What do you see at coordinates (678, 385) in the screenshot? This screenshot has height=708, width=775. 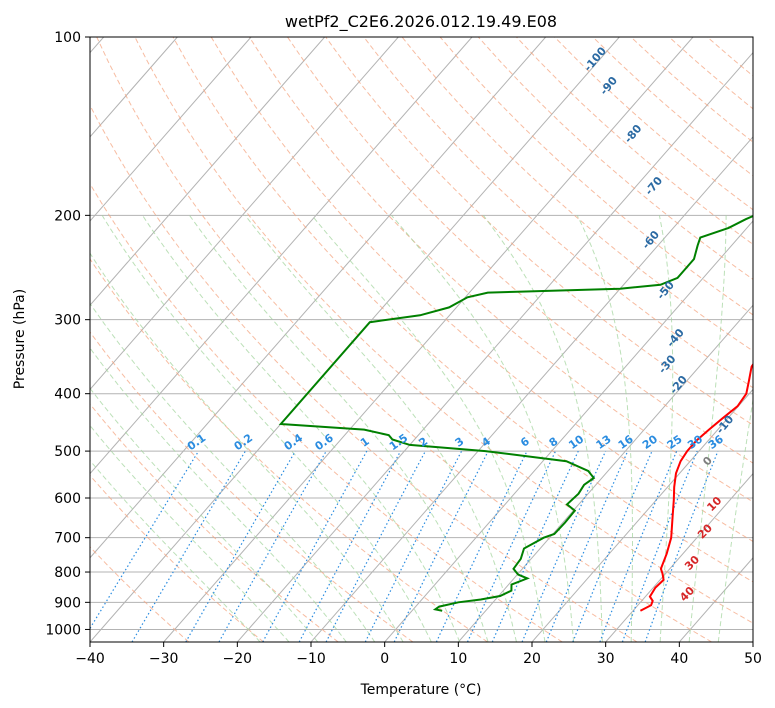 I see `dry-adiabat-label: -20` at bounding box center [678, 385].